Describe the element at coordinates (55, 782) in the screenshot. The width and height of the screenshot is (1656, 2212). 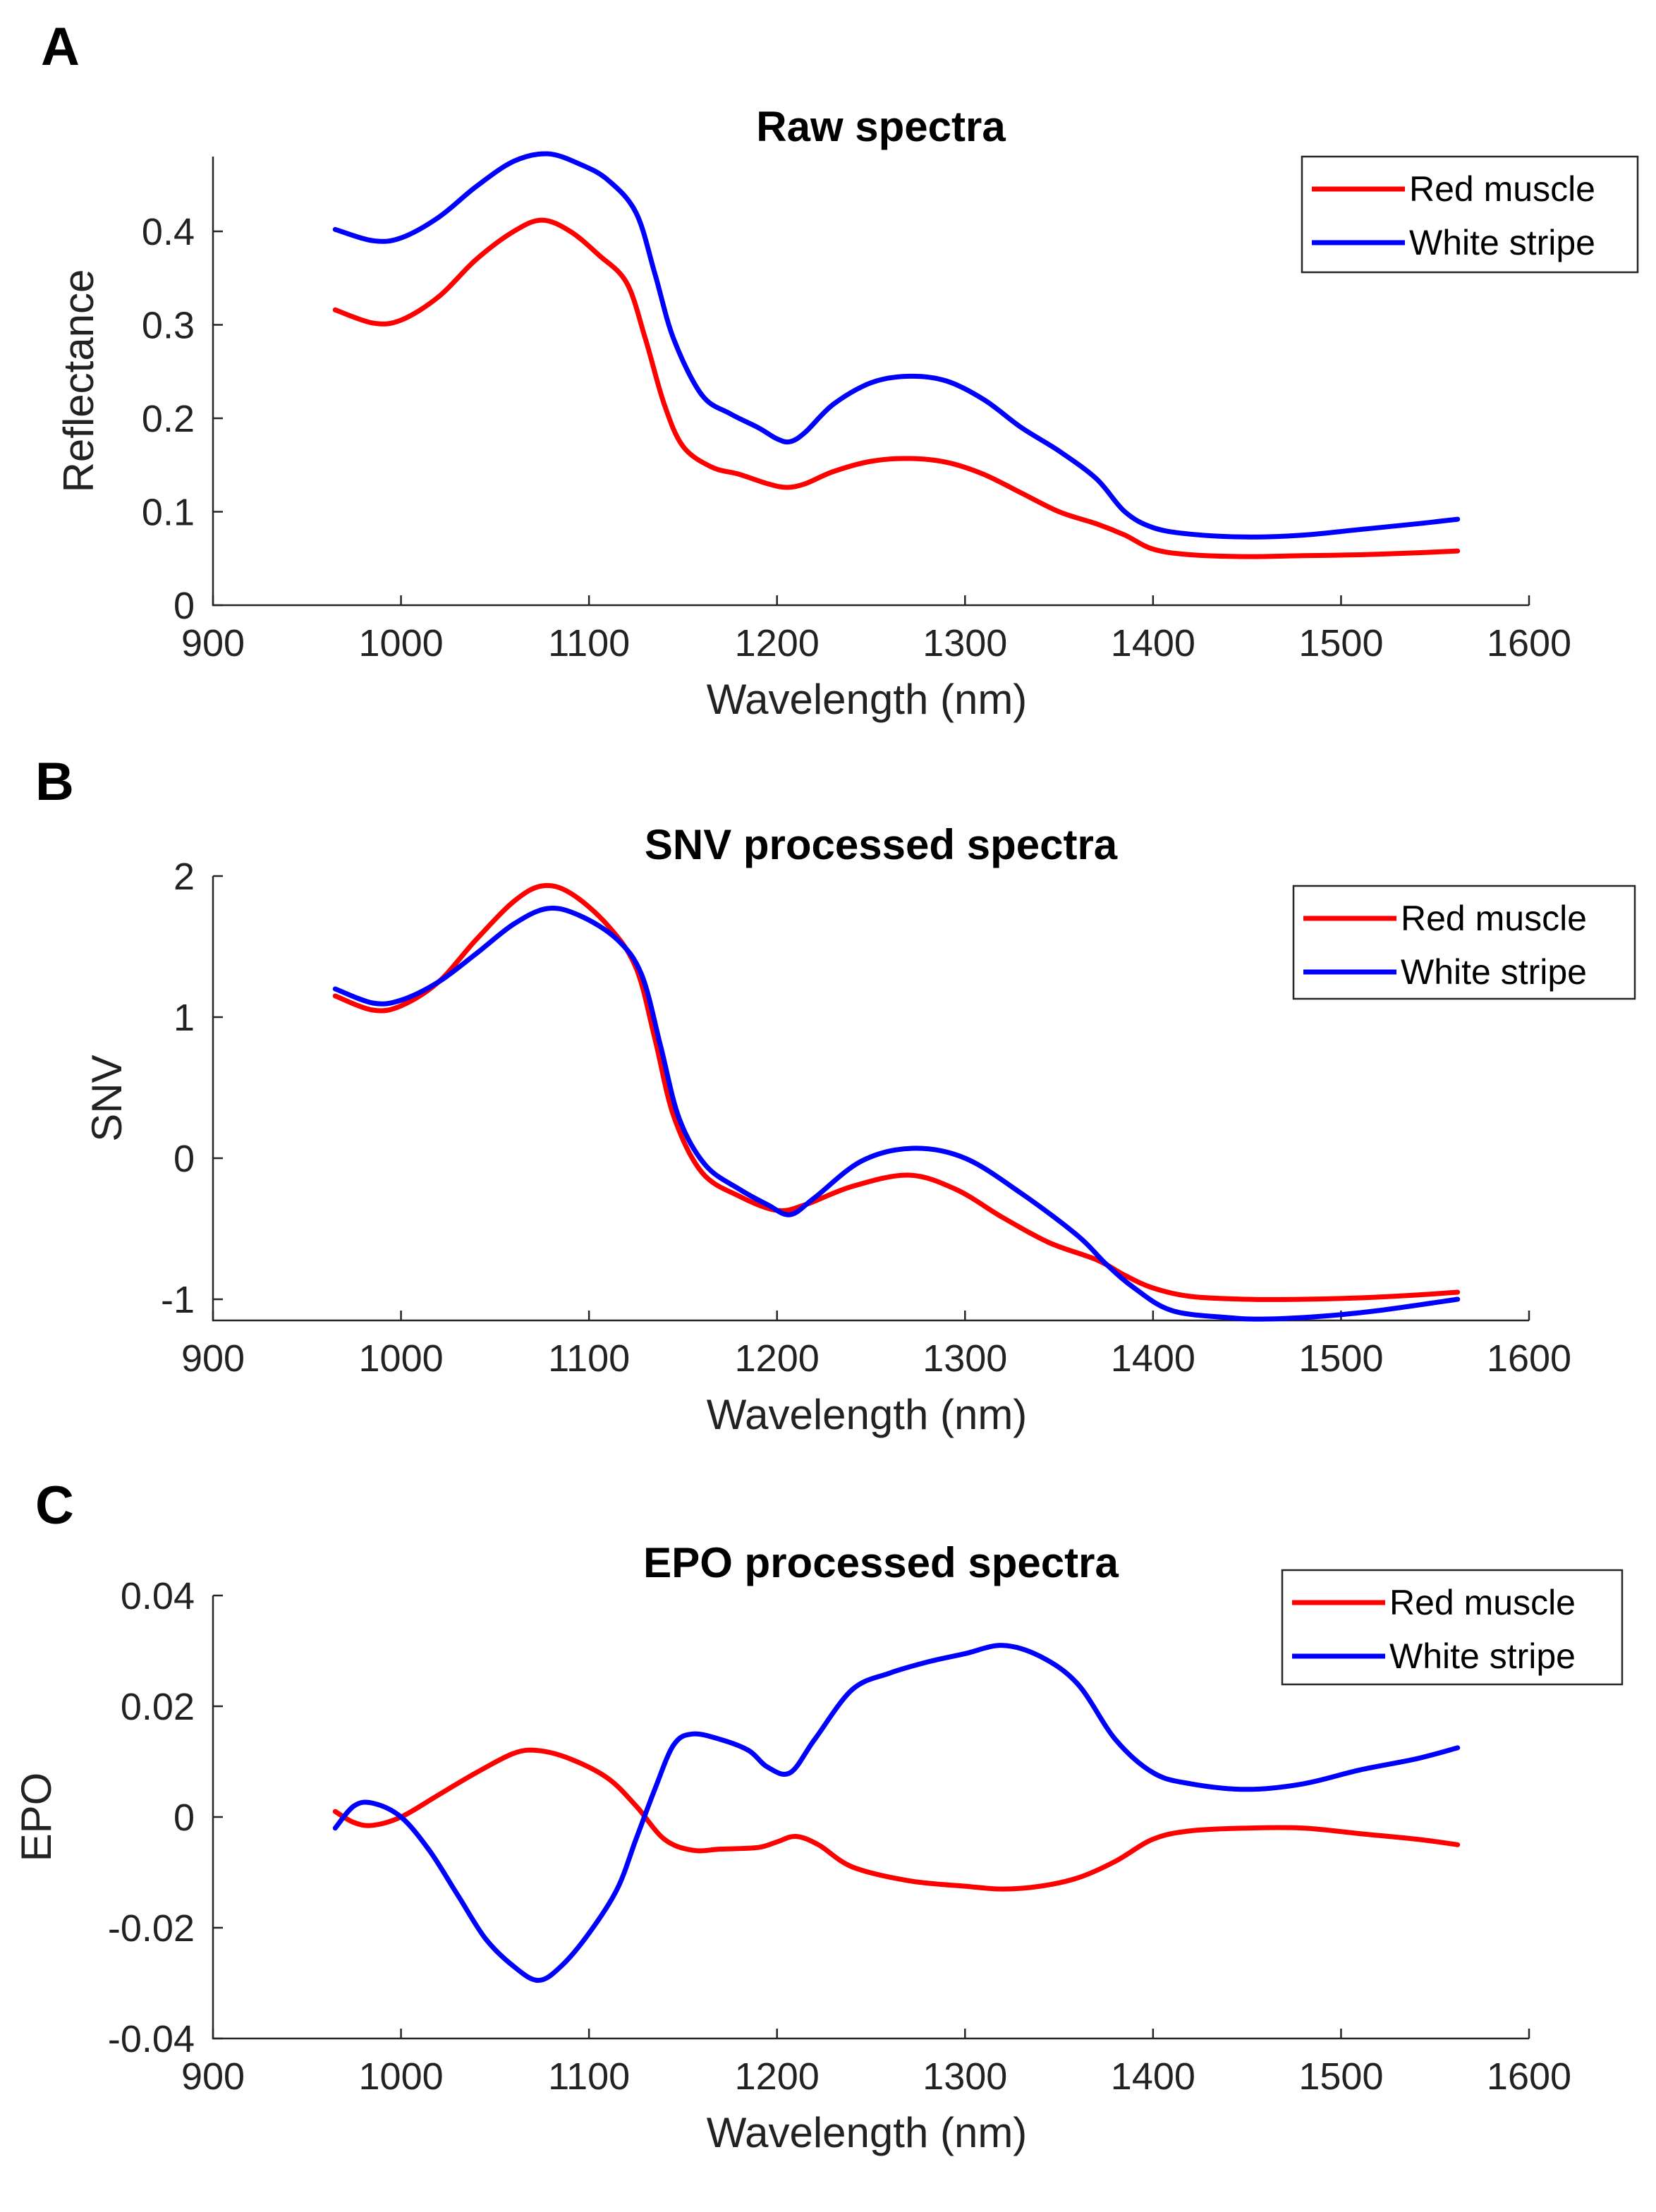
I see `panel-letter: B` at that location.